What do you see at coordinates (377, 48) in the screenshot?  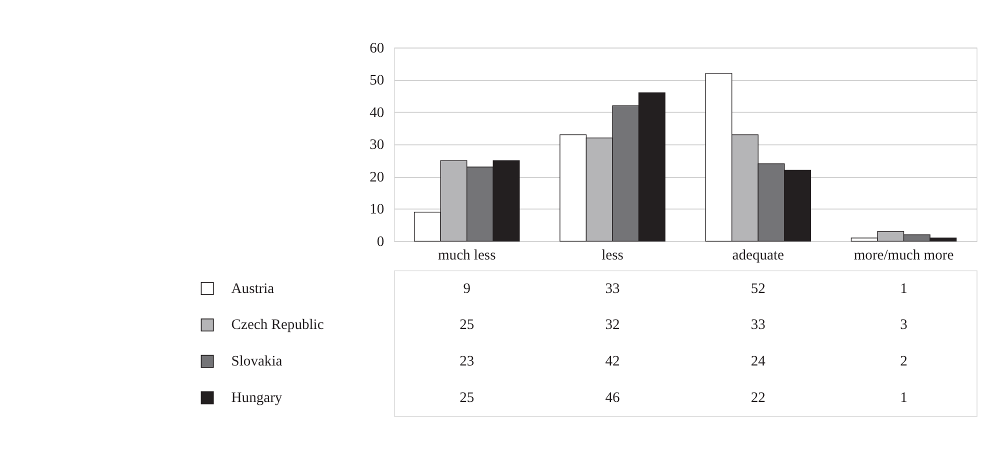 I see `y-tick-label: 60` at bounding box center [377, 48].